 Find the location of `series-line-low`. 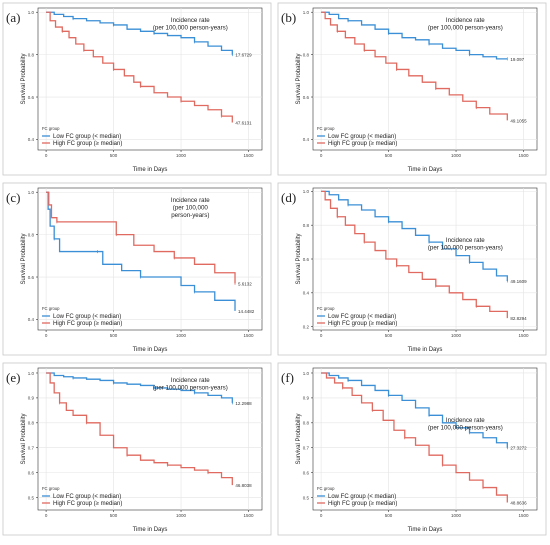

series-line-low is located at coordinates (139, 33).